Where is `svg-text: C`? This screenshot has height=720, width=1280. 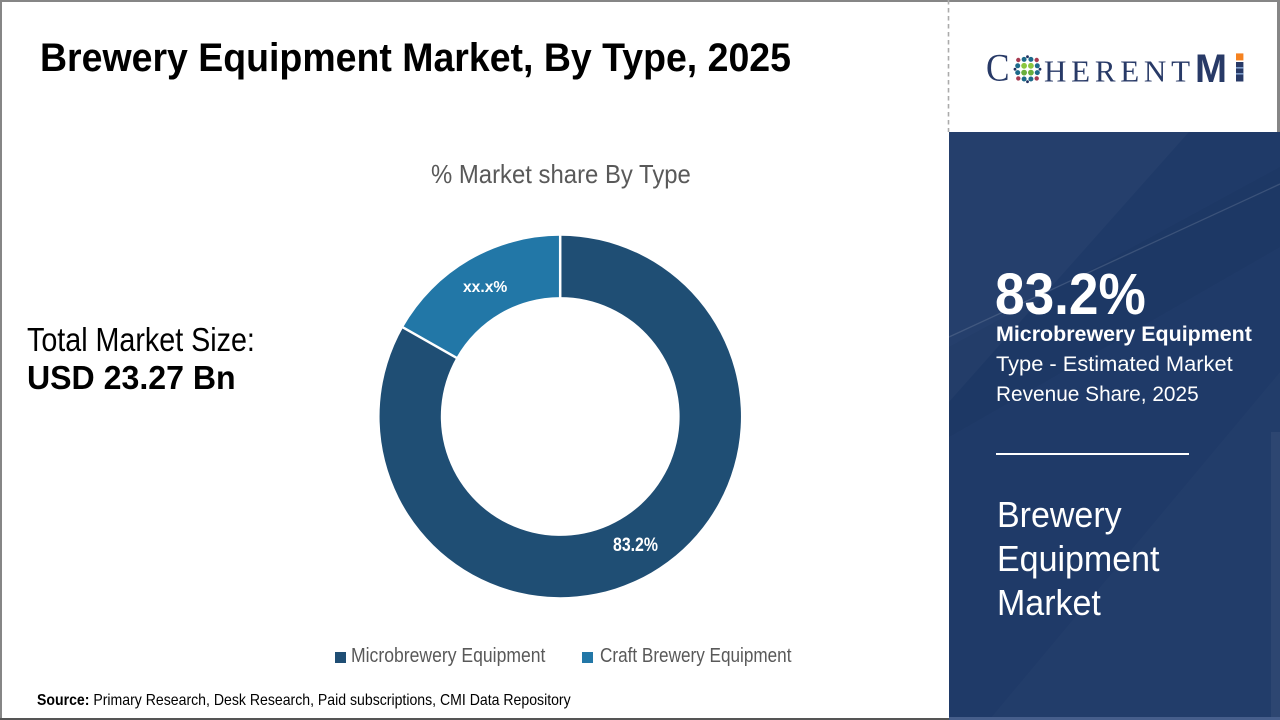
svg-text: C is located at coordinates (998, 68).